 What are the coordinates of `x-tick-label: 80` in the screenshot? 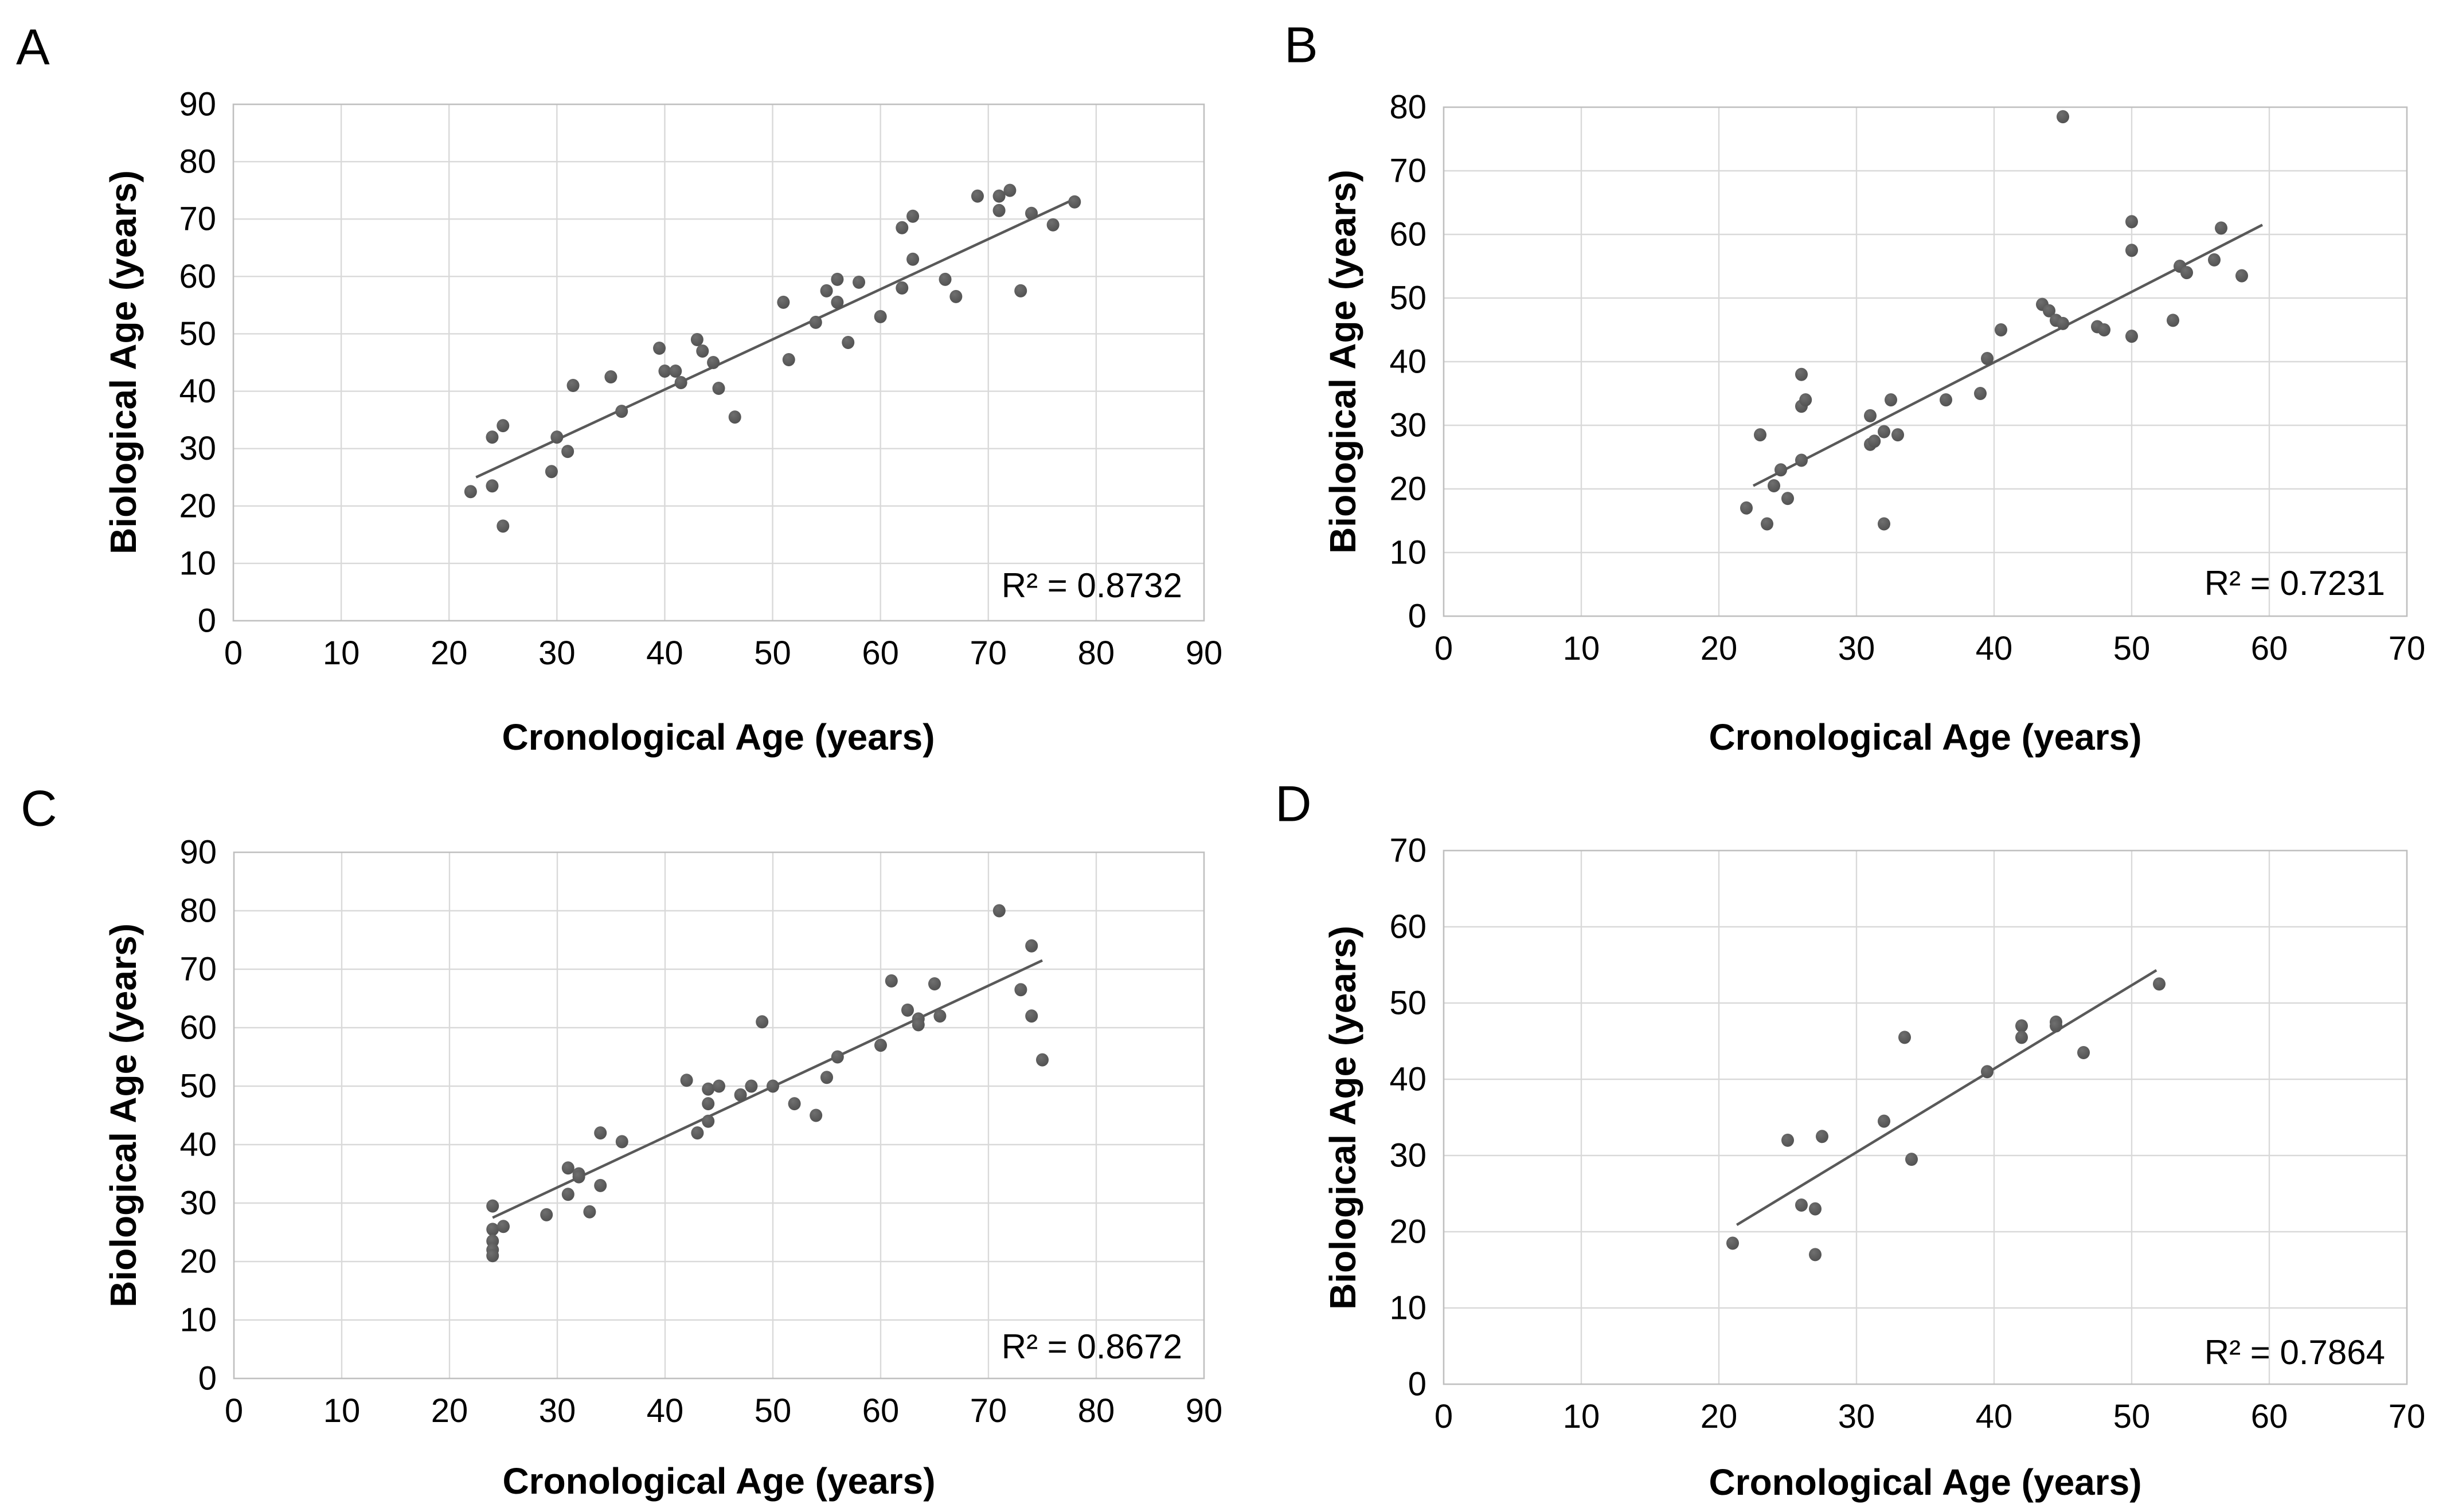 It's located at (1096, 653).